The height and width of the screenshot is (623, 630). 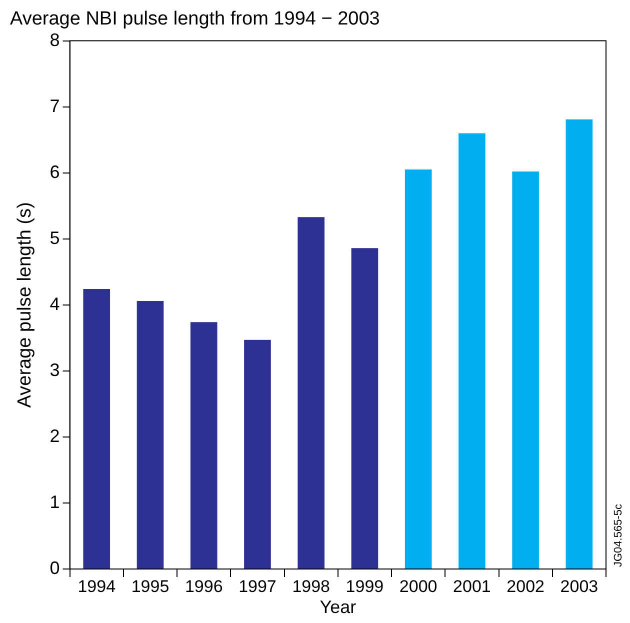 What do you see at coordinates (418, 586) in the screenshot?
I see `x-tick-label: 2000` at bounding box center [418, 586].